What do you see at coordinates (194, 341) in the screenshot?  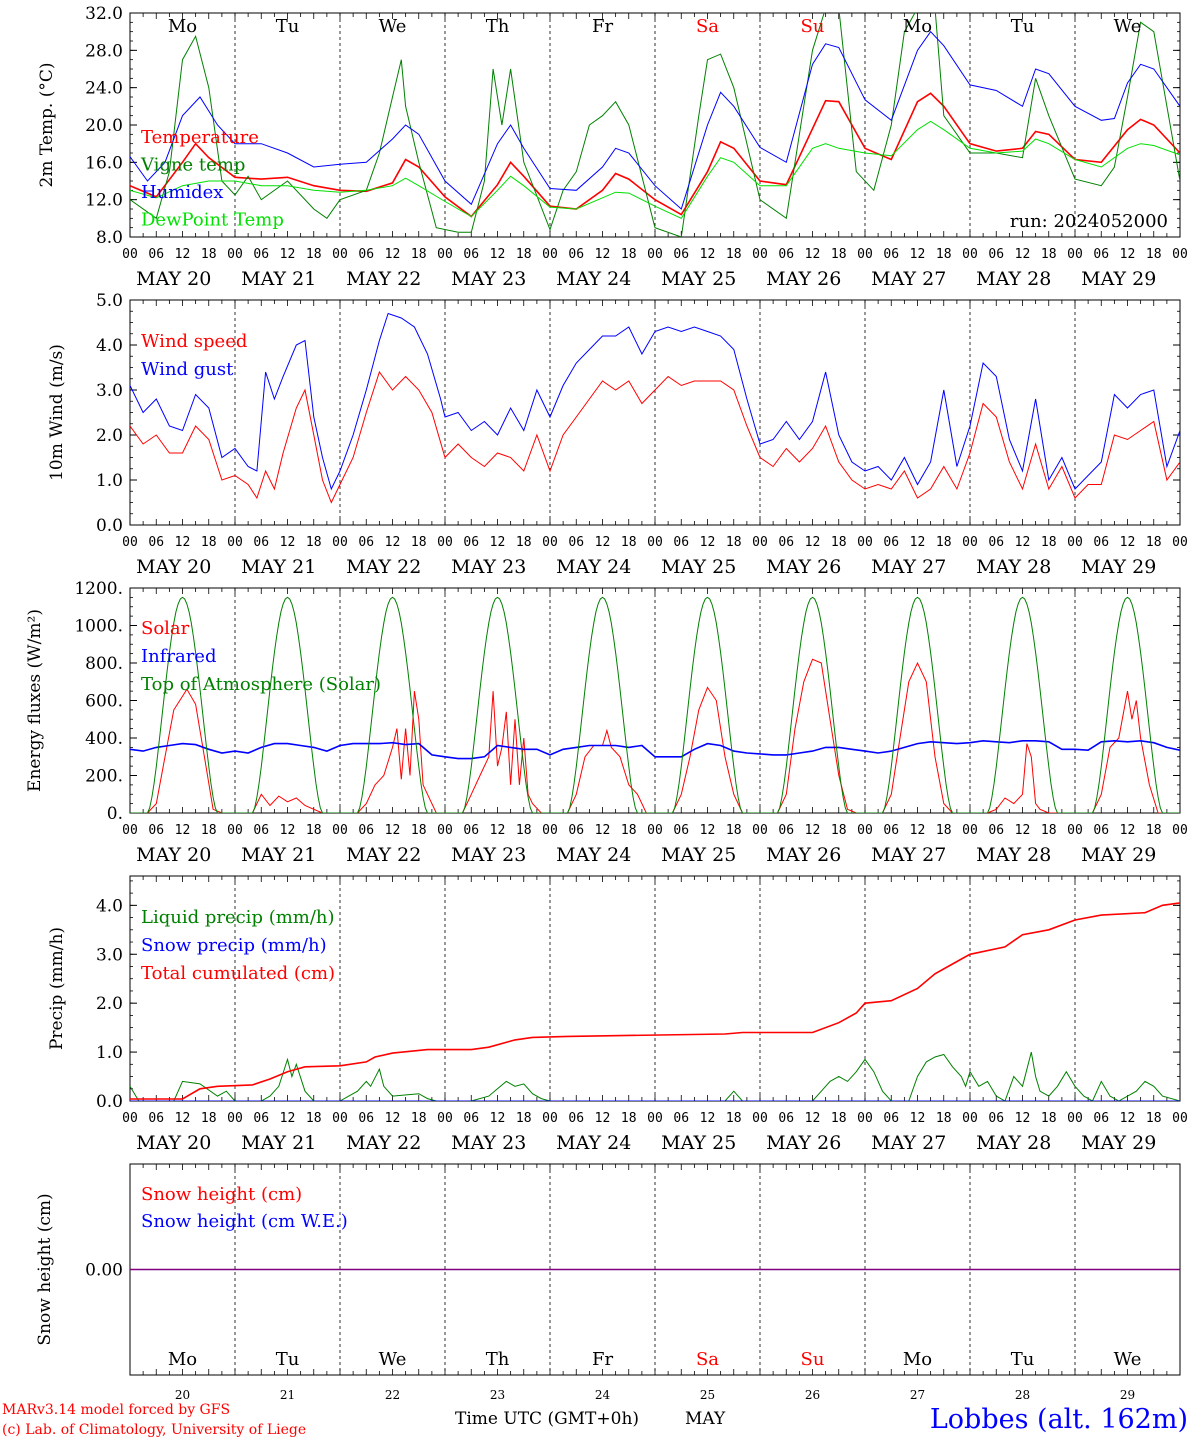 I see `legend-entry: Wind speed` at bounding box center [194, 341].